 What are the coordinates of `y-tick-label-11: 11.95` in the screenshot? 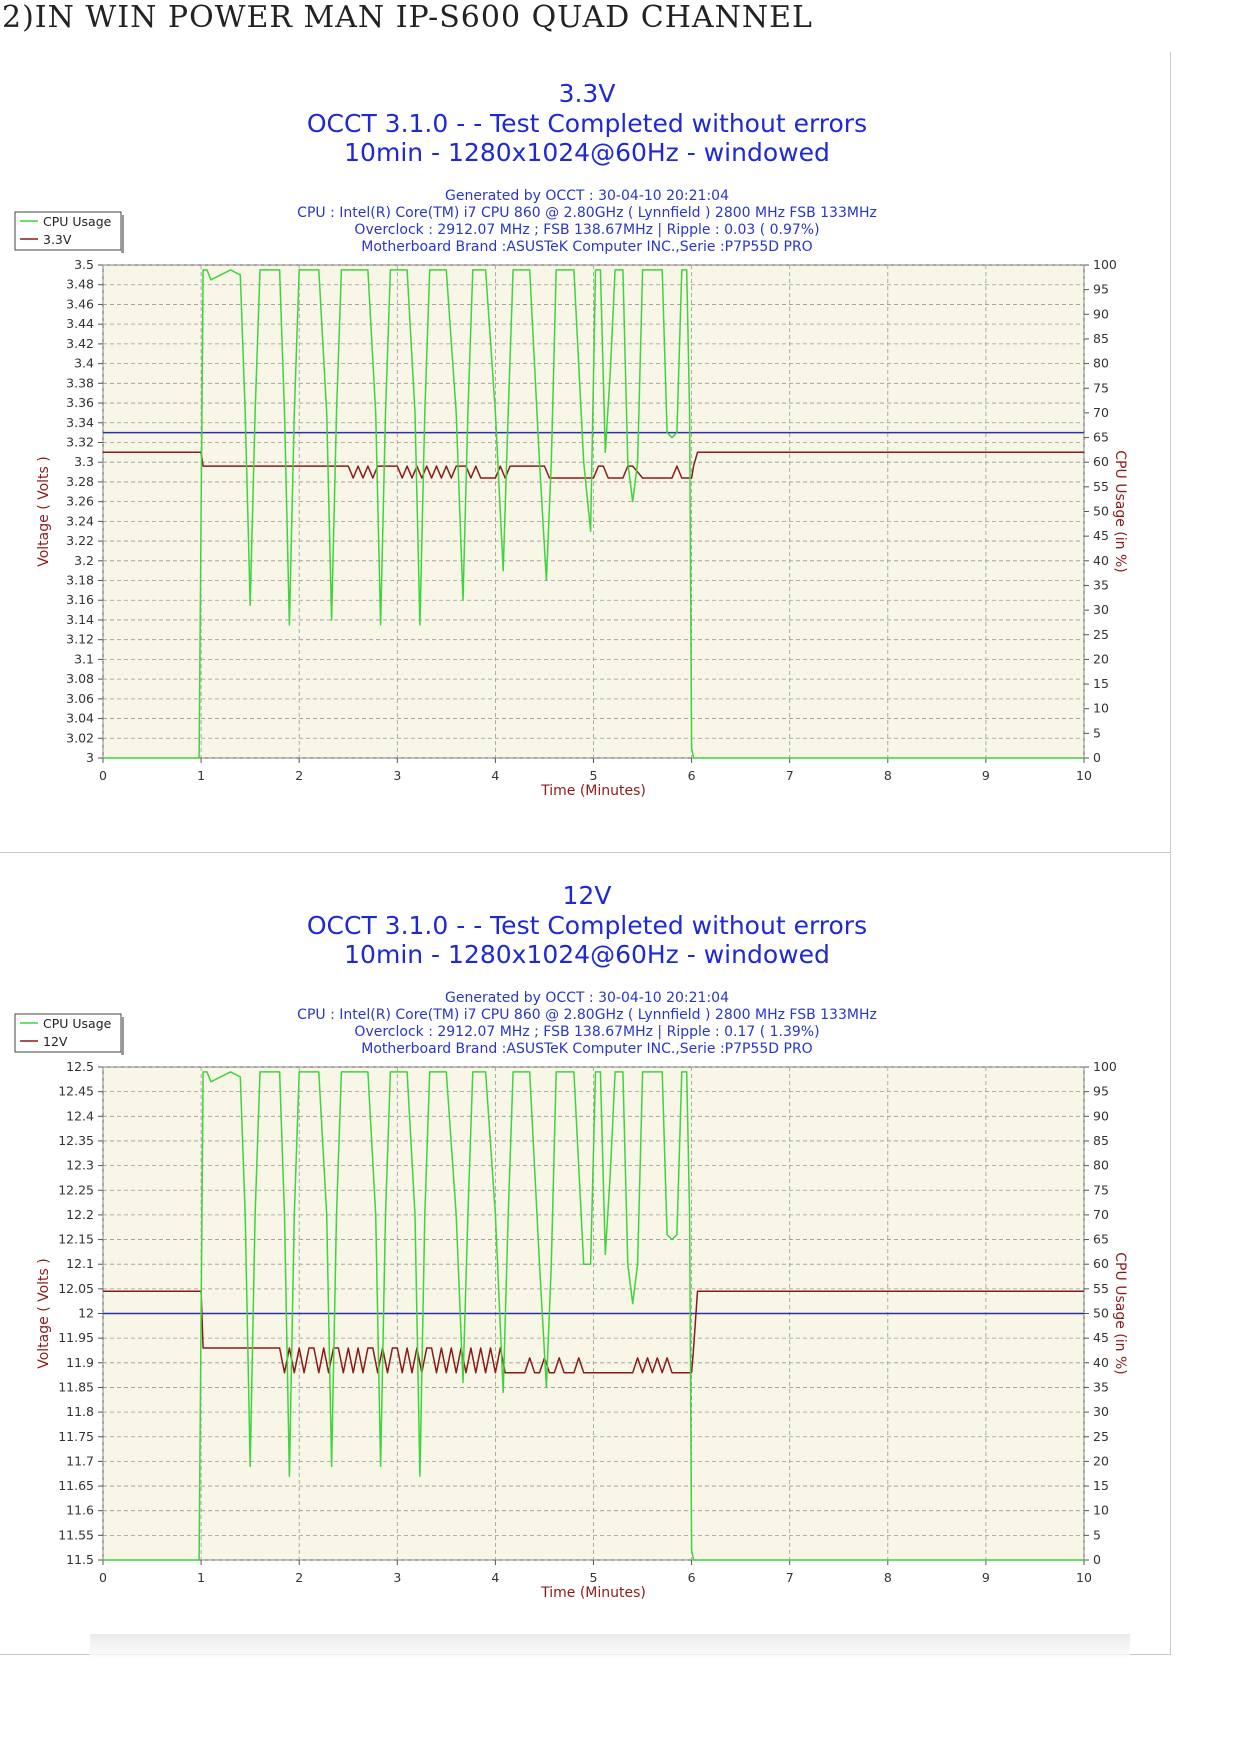 It's located at (76, 1337).